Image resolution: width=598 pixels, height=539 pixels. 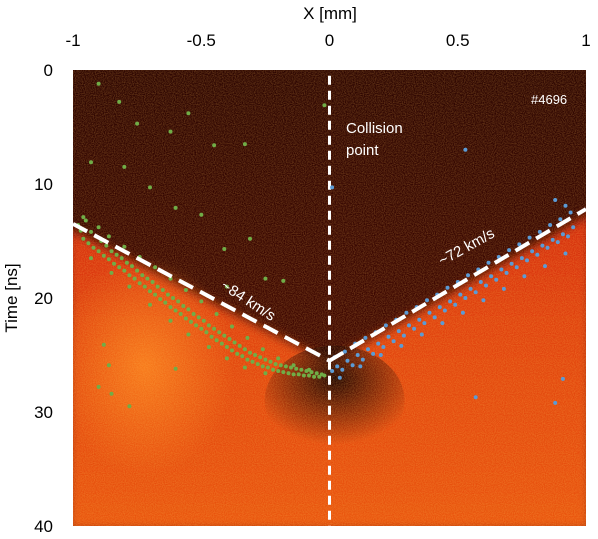 I want to click on x-tick-labels: -1 -0.5 0 0.5 1, so click(x=327, y=40).